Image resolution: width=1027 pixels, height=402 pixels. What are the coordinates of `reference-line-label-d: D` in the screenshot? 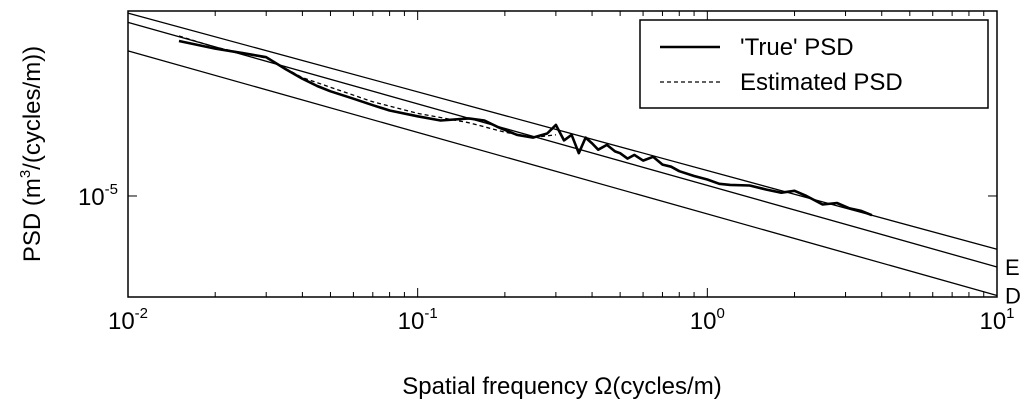 It's located at (1013, 296).